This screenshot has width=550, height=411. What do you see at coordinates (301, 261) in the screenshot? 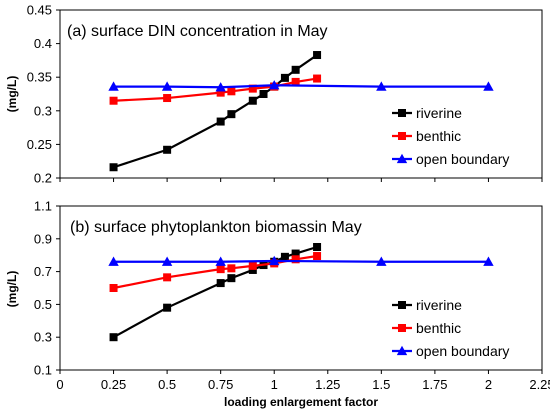
I see `series-line-open-boundary-b` at bounding box center [301, 261].